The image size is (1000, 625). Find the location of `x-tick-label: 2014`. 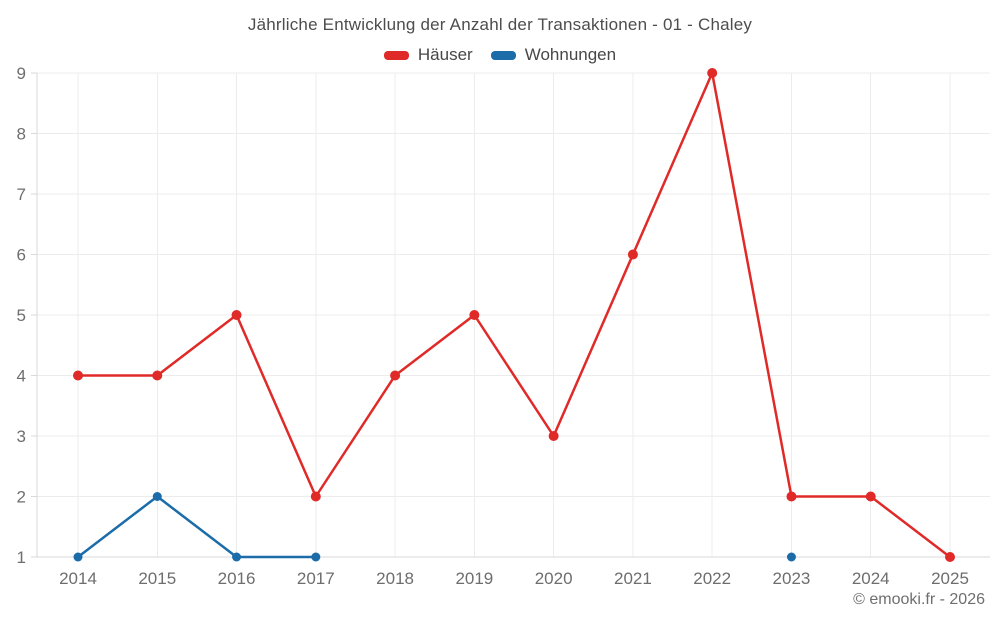

x-tick-label: 2014 is located at coordinates (78, 578).